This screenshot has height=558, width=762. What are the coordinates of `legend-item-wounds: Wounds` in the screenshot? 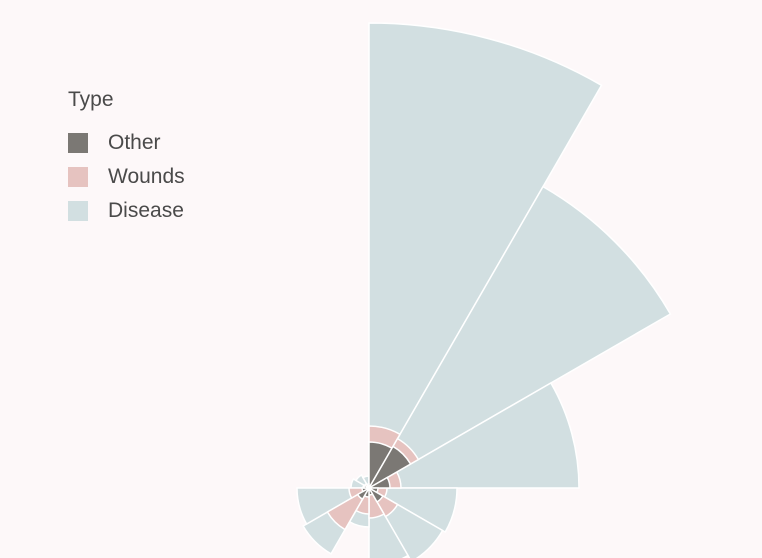 It's located at (126, 177).